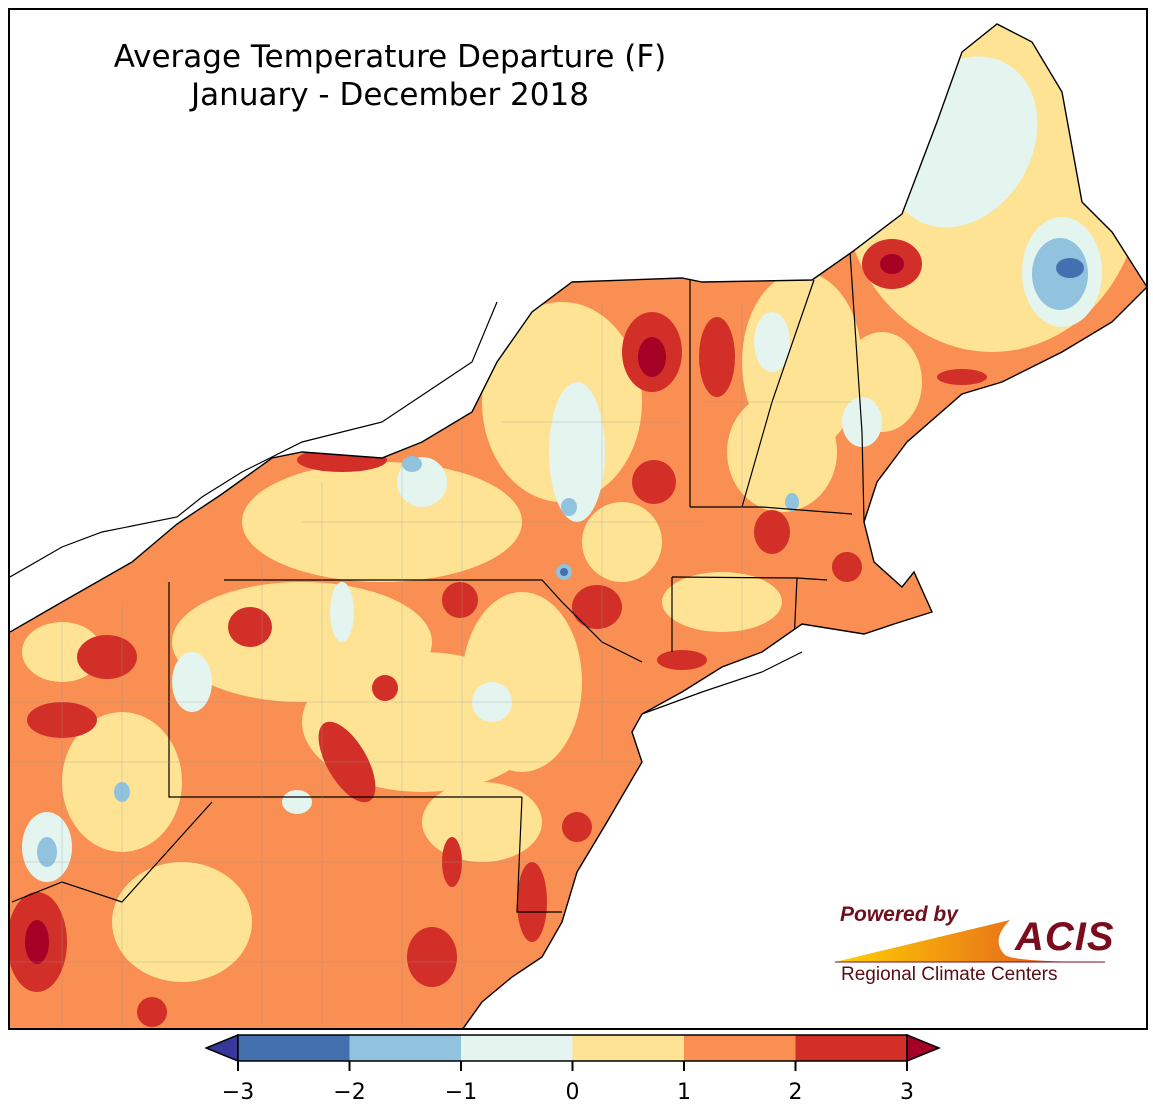 The height and width of the screenshot is (1112, 1153). What do you see at coordinates (970, 941) in the screenshot?
I see `logo-swoosh-icon` at bounding box center [970, 941].